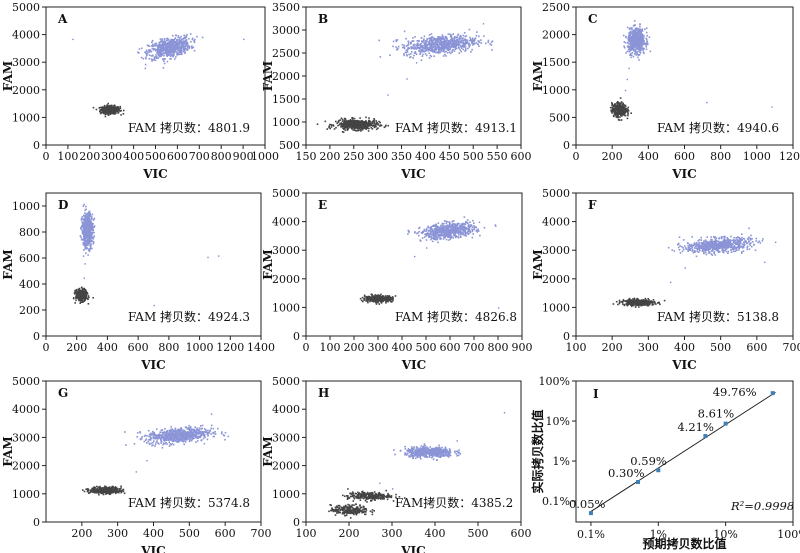  What do you see at coordinates (593, 19) in the screenshot?
I see `panel-letter: C` at bounding box center [593, 19].